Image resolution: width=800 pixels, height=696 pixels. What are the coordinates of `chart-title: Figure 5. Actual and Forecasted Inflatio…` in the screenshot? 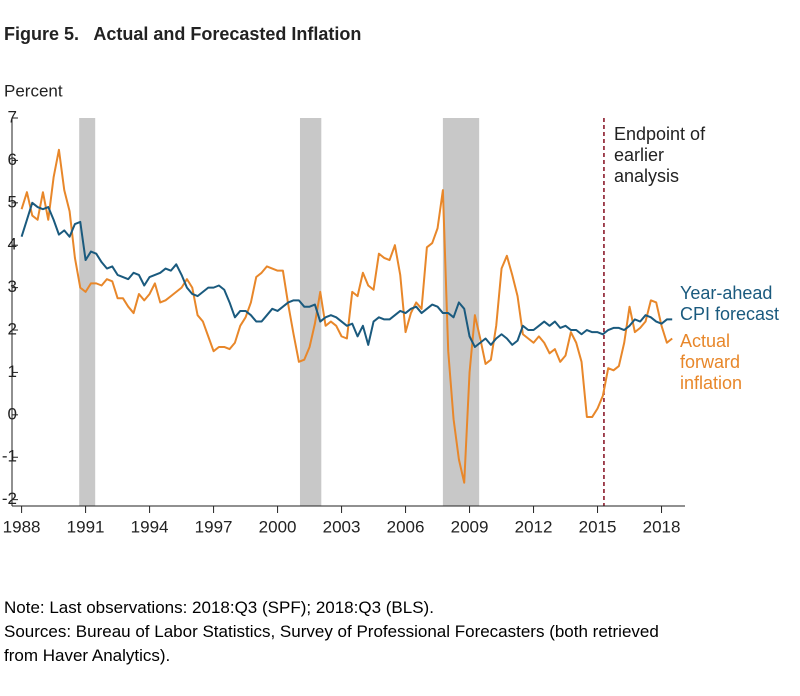 It's located at (182, 34).